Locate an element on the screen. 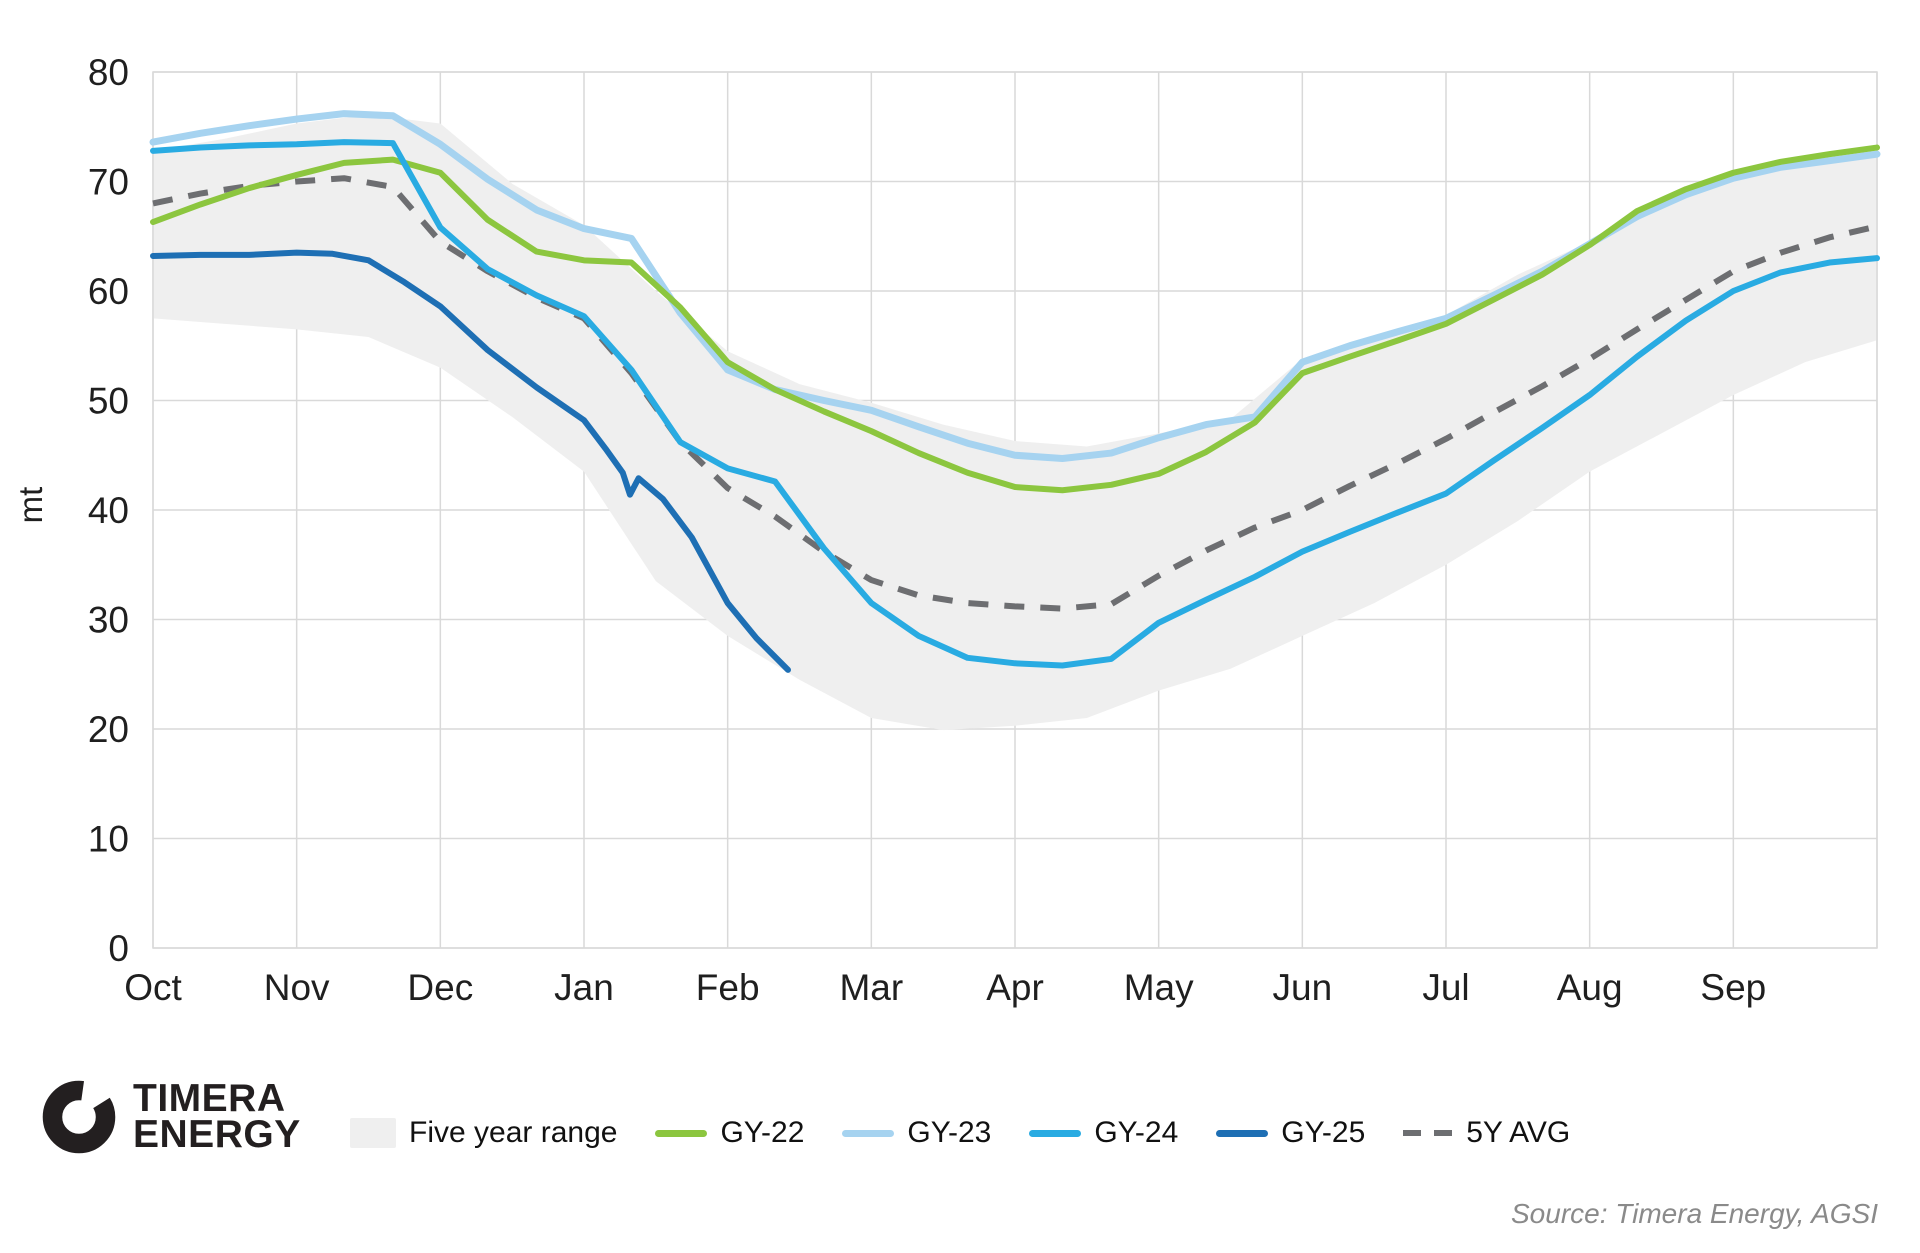  timera-logo-mark is located at coordinates (79, 1117).